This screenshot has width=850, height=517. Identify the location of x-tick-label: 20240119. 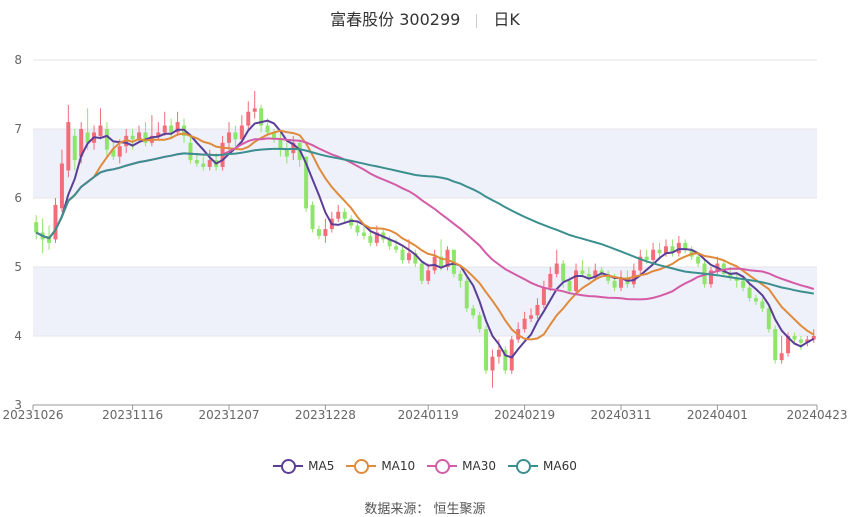
(428, 415).